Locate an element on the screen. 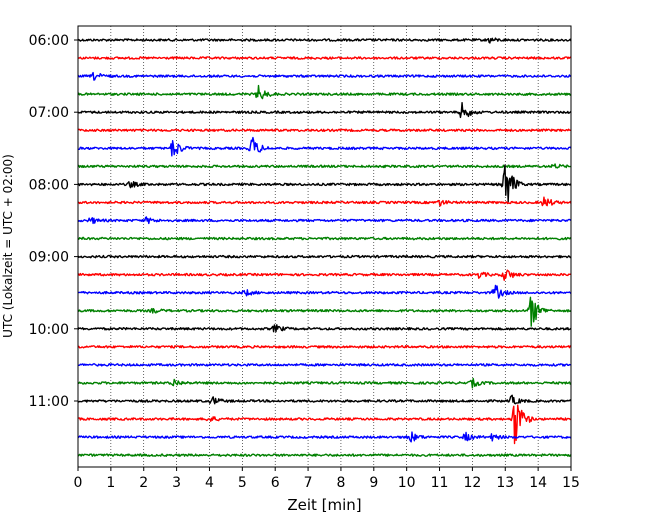 The image size is (650, 520). x-tick-label: 10 is located at coordinates (407, 483).